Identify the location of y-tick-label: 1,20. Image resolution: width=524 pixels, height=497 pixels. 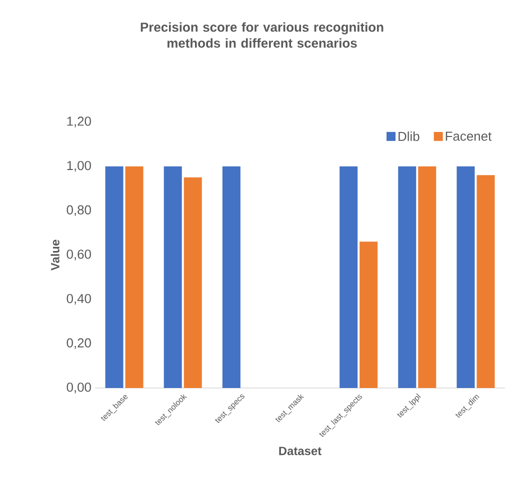
(79, 122).